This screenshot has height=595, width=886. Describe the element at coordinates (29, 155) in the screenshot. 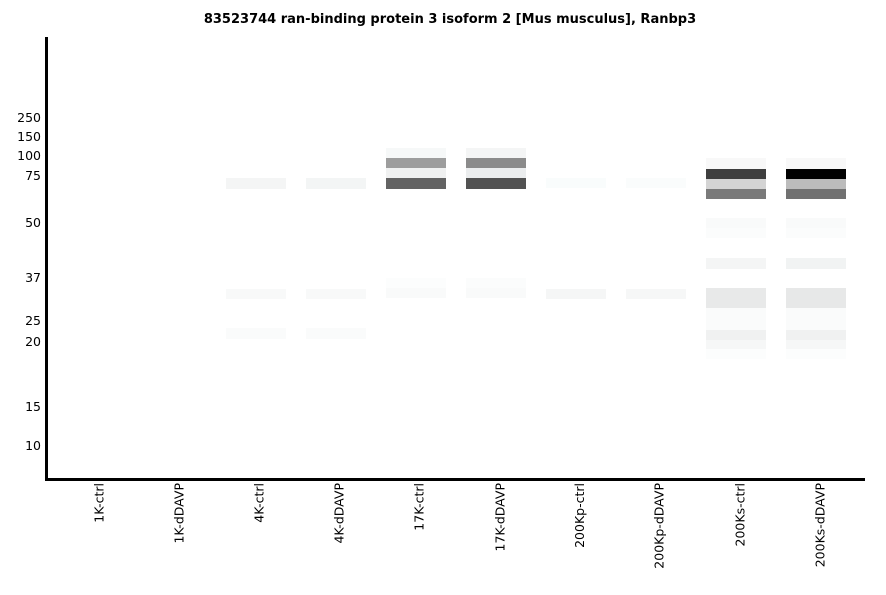

I see `y-tick-label-100: 100` at that location.